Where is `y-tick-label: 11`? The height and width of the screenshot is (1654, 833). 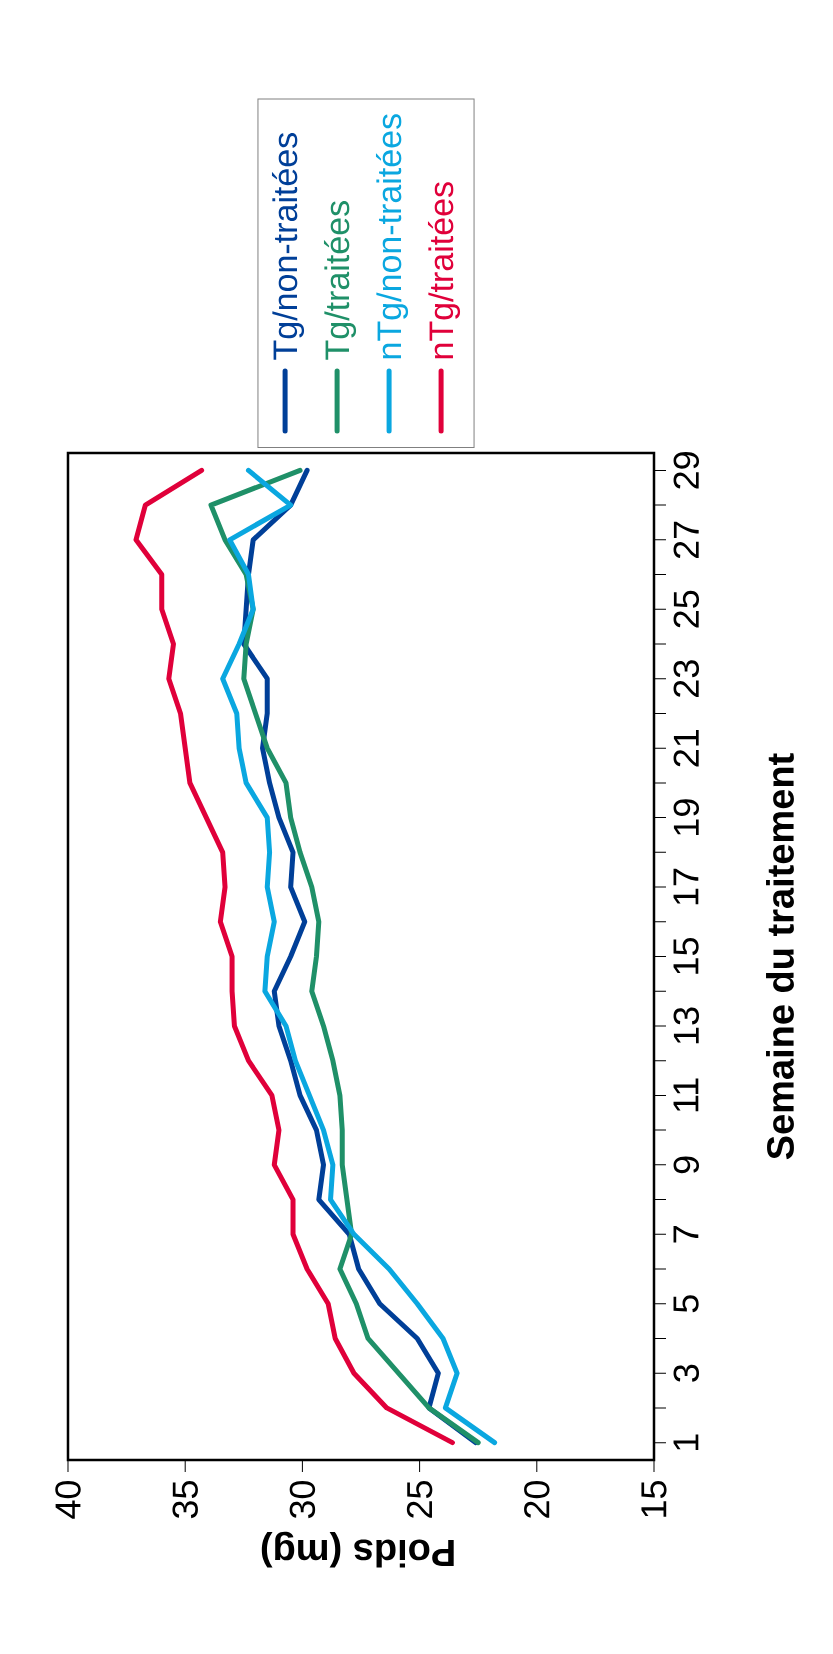 y-tick-label: 11 is located at coordinates (686, 1095).